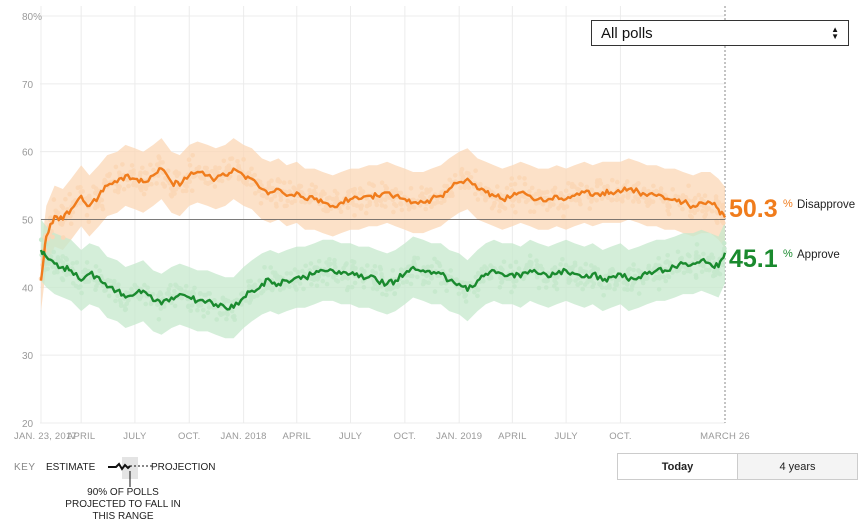  Describe the element at coordinates (405, 436) in the screenshot. I see `x-tick-label: OCT.` at that location.